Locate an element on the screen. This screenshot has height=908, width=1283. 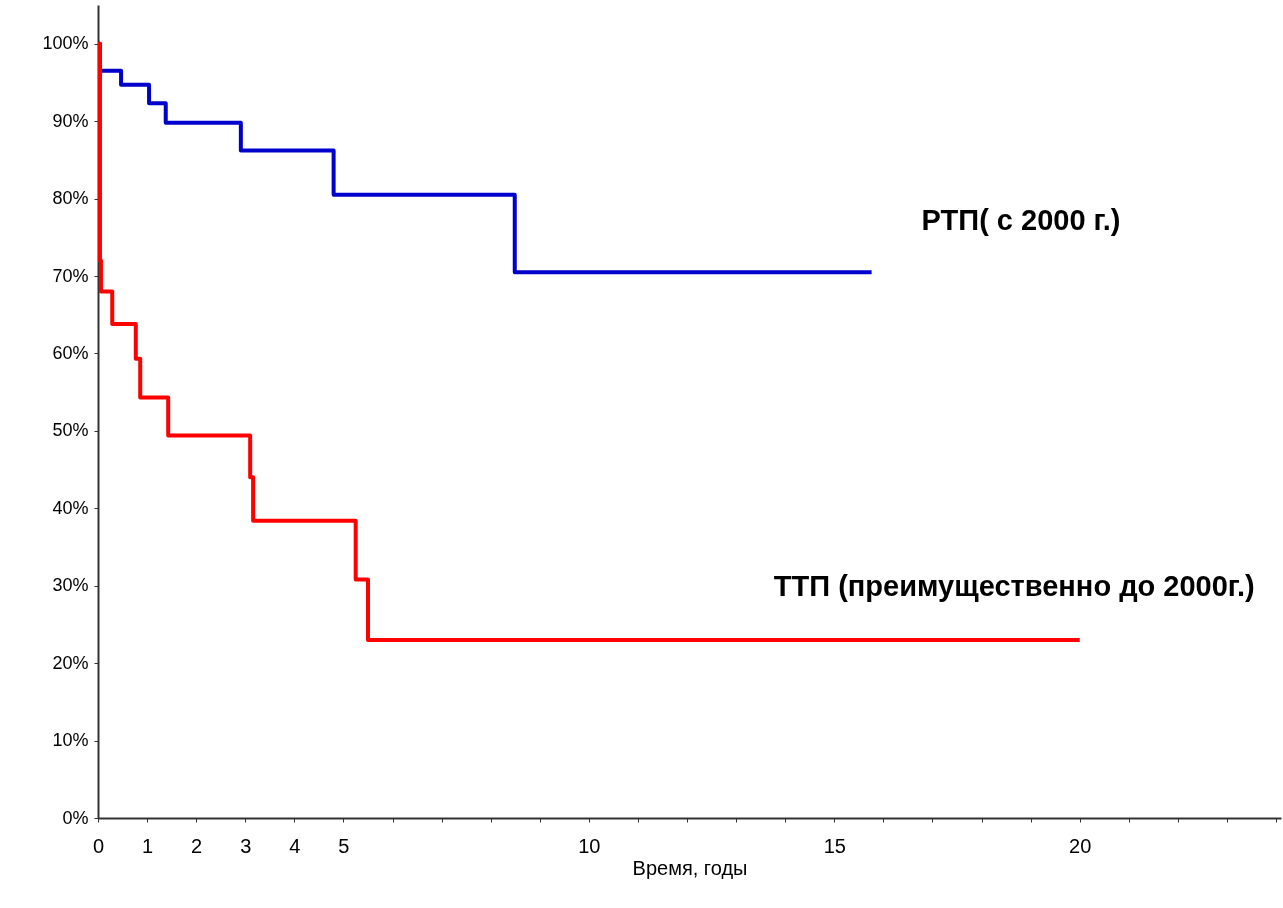
y-tick-label: 30% is located at coordinates (70, 585).